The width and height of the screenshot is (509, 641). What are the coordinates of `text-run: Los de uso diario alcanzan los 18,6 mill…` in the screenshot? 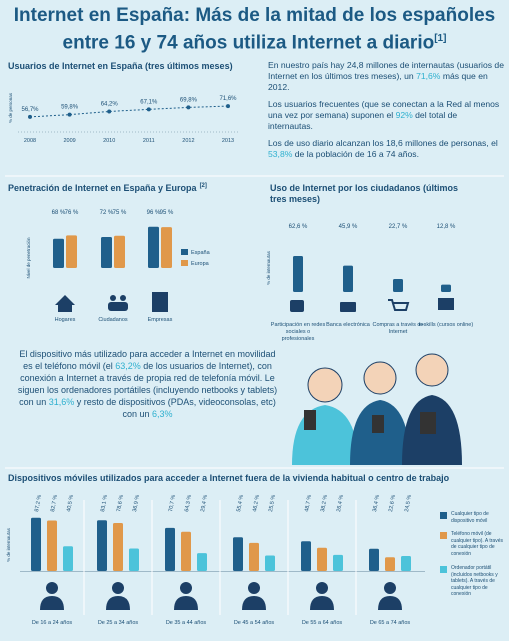 It's located at (383, 143).